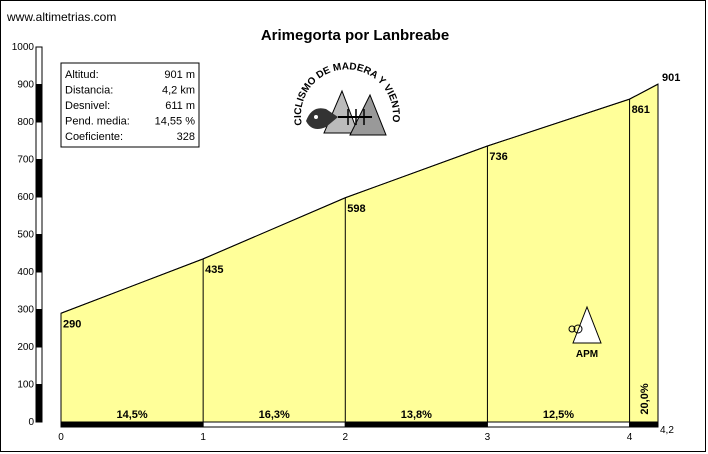 This screenshot has height=454, width=708. I want to click on info-value: 328, so click(186, 137).